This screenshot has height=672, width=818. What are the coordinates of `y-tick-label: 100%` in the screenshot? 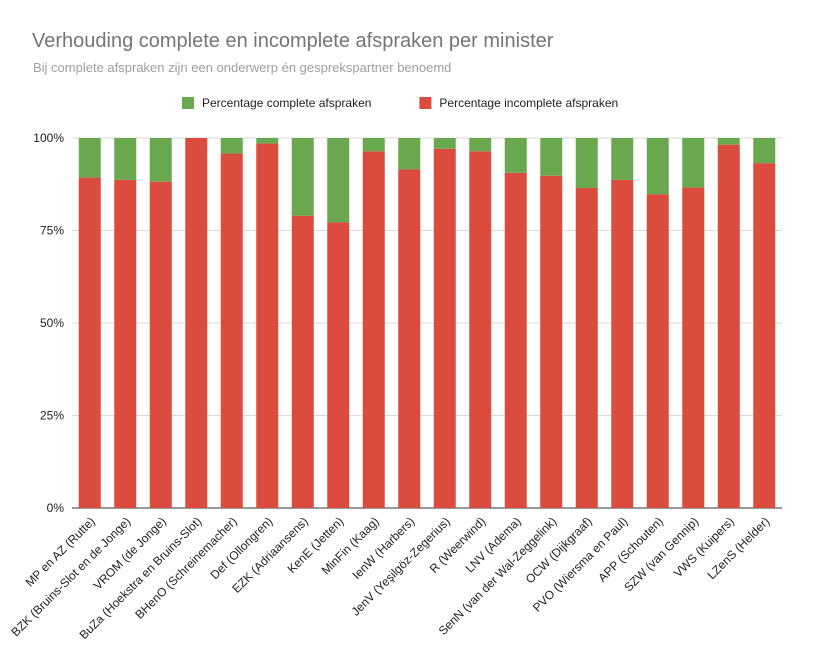 It's located at (48, 138).